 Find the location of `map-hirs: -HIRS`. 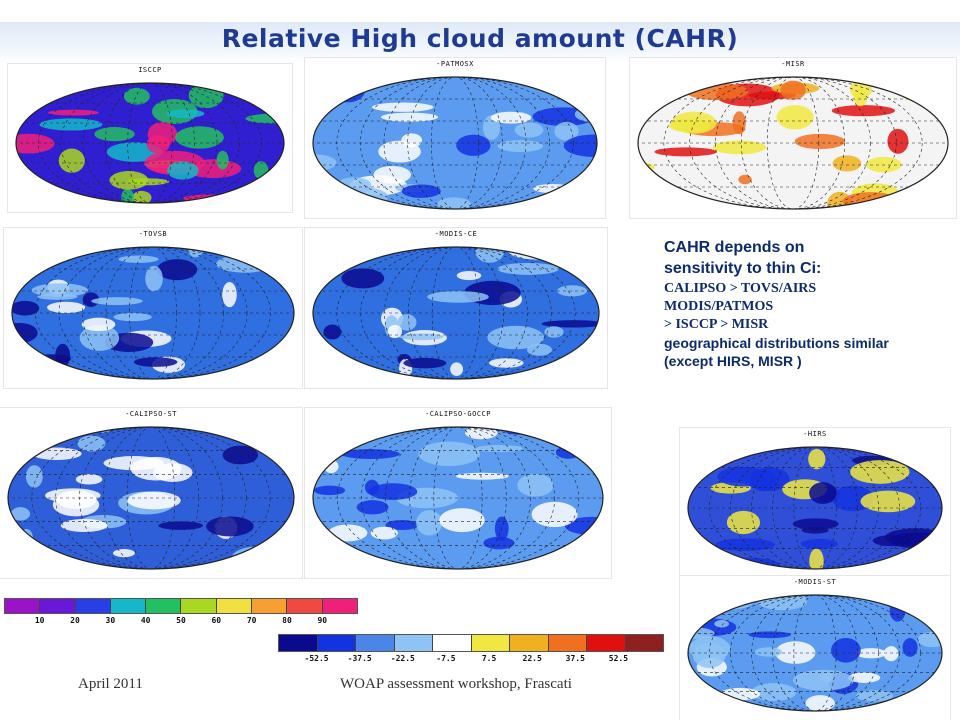

map-hirs: -HIRS is located at coordinates (815, 503).